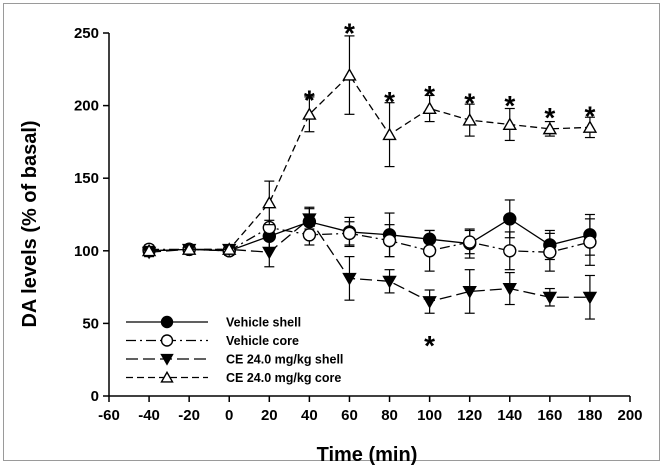 The height and width of the screenshot is (466, 665). What do you see at coordinates (90, 323) in the screenshot?
I see `y-tick-label: 50` at bounding box center [90, 323].